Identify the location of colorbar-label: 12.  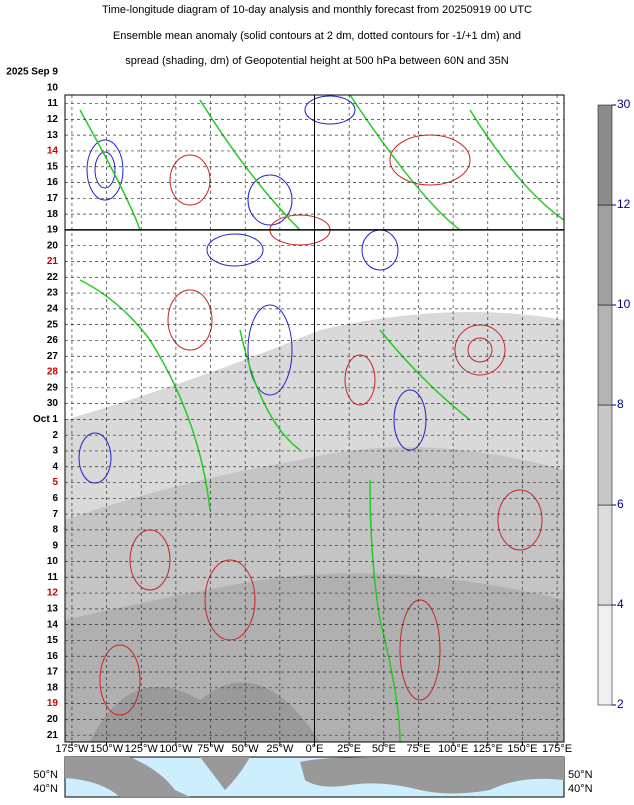
(624, 204).